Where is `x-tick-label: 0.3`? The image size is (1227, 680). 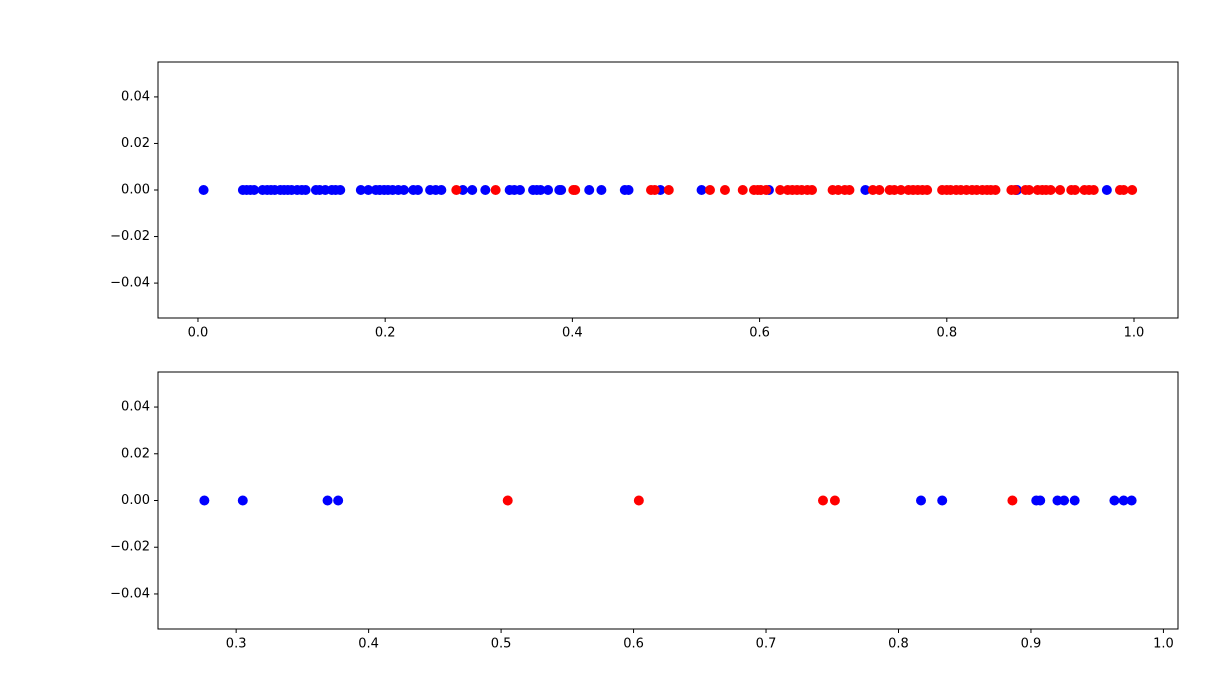 x-tick-label: 0.3 is located at coordinates (236, 644).